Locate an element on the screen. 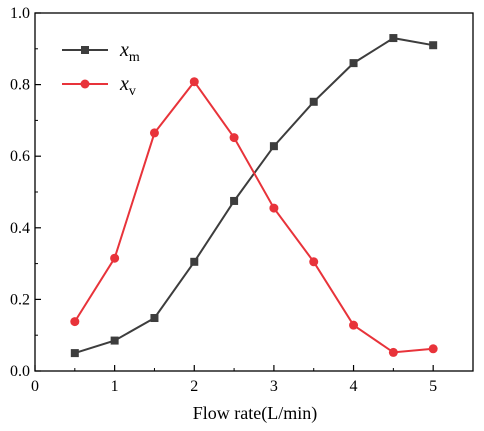 Image resolution: width=484 pixels, height=431 pixels. y-tick-label: 0.4 is located at coordinates (20, 228).